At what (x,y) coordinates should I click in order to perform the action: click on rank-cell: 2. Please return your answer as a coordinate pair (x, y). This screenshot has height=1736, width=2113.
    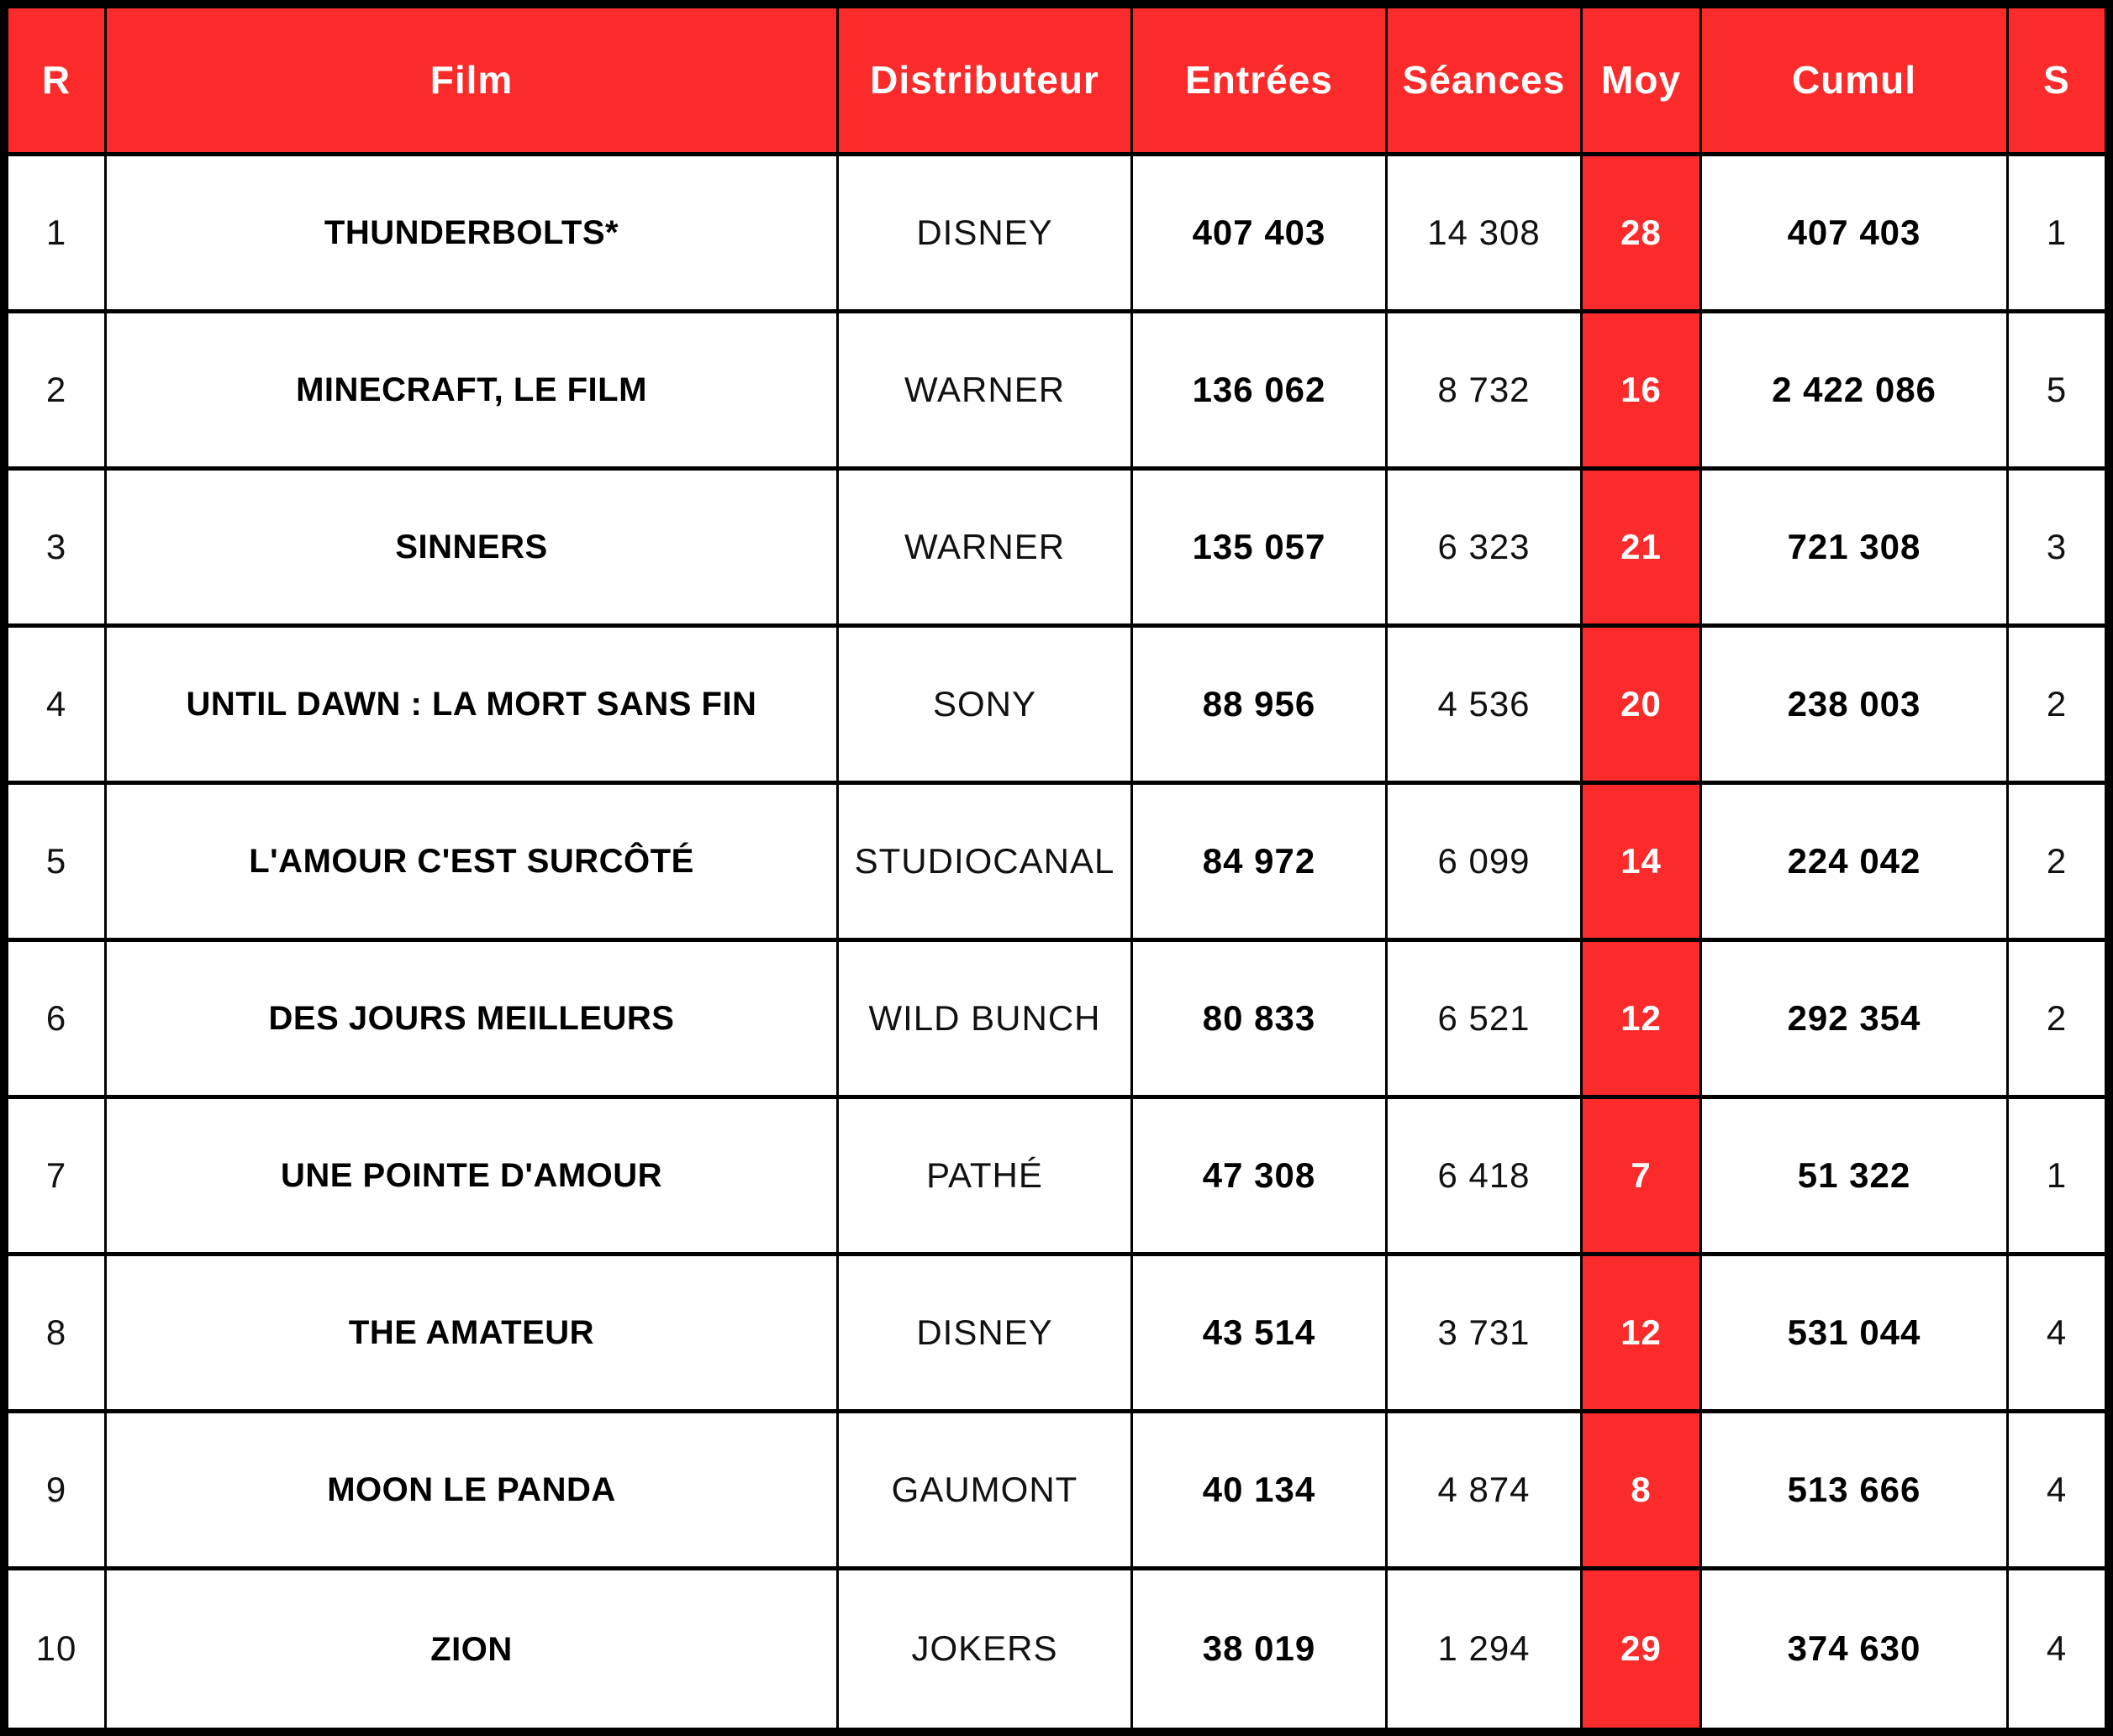
    Looking at the image, I should click on (57, 392).